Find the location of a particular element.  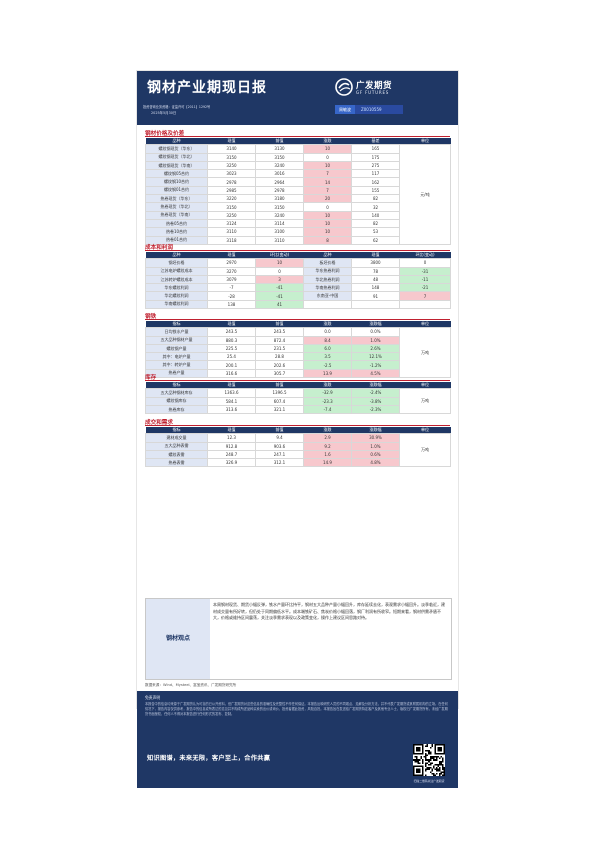

section-title-output: 钢铁 is located at coordinates (151, 317).